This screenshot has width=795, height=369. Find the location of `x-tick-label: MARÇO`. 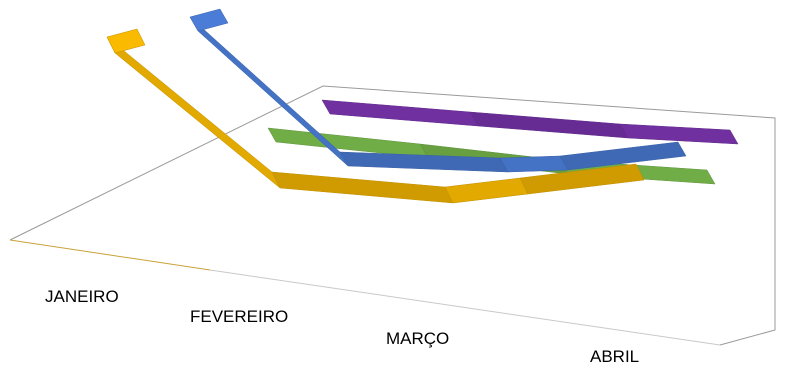

x-tick-label: MARÇO is located at coordinates (417, 338).